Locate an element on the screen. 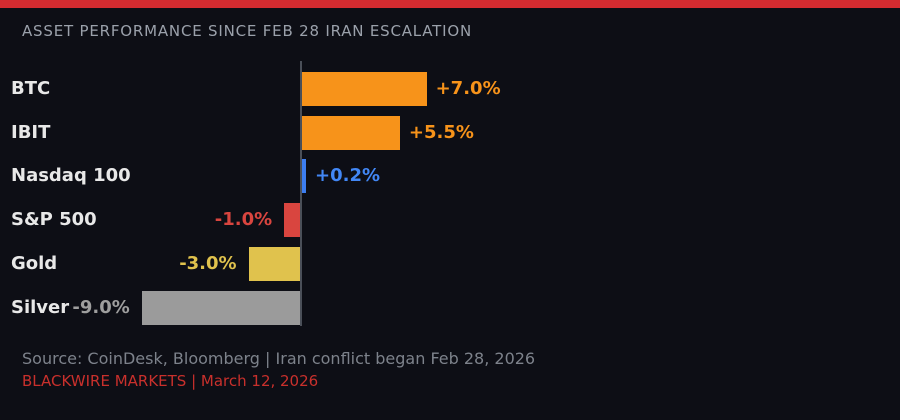  bar-row: Nasdaq 100 +0.2% is located at coordinates (450, 176).